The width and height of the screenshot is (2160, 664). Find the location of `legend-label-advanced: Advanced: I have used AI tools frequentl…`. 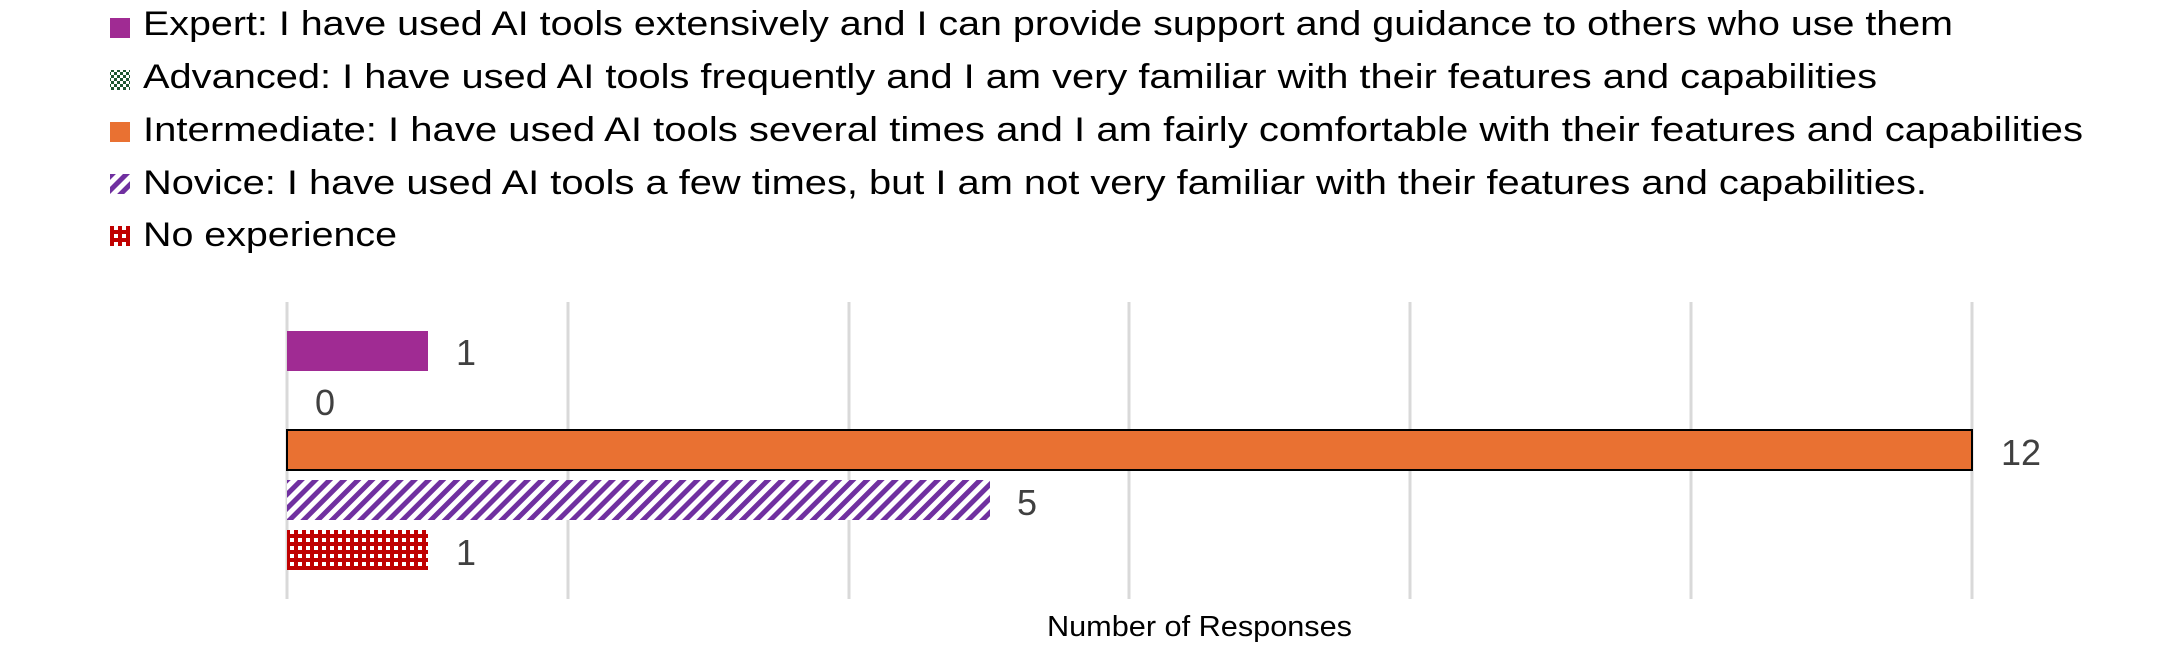

legend-label-advanced: Advanced: I have used AI tools frequentl… is located at coordinates (1010, 77).